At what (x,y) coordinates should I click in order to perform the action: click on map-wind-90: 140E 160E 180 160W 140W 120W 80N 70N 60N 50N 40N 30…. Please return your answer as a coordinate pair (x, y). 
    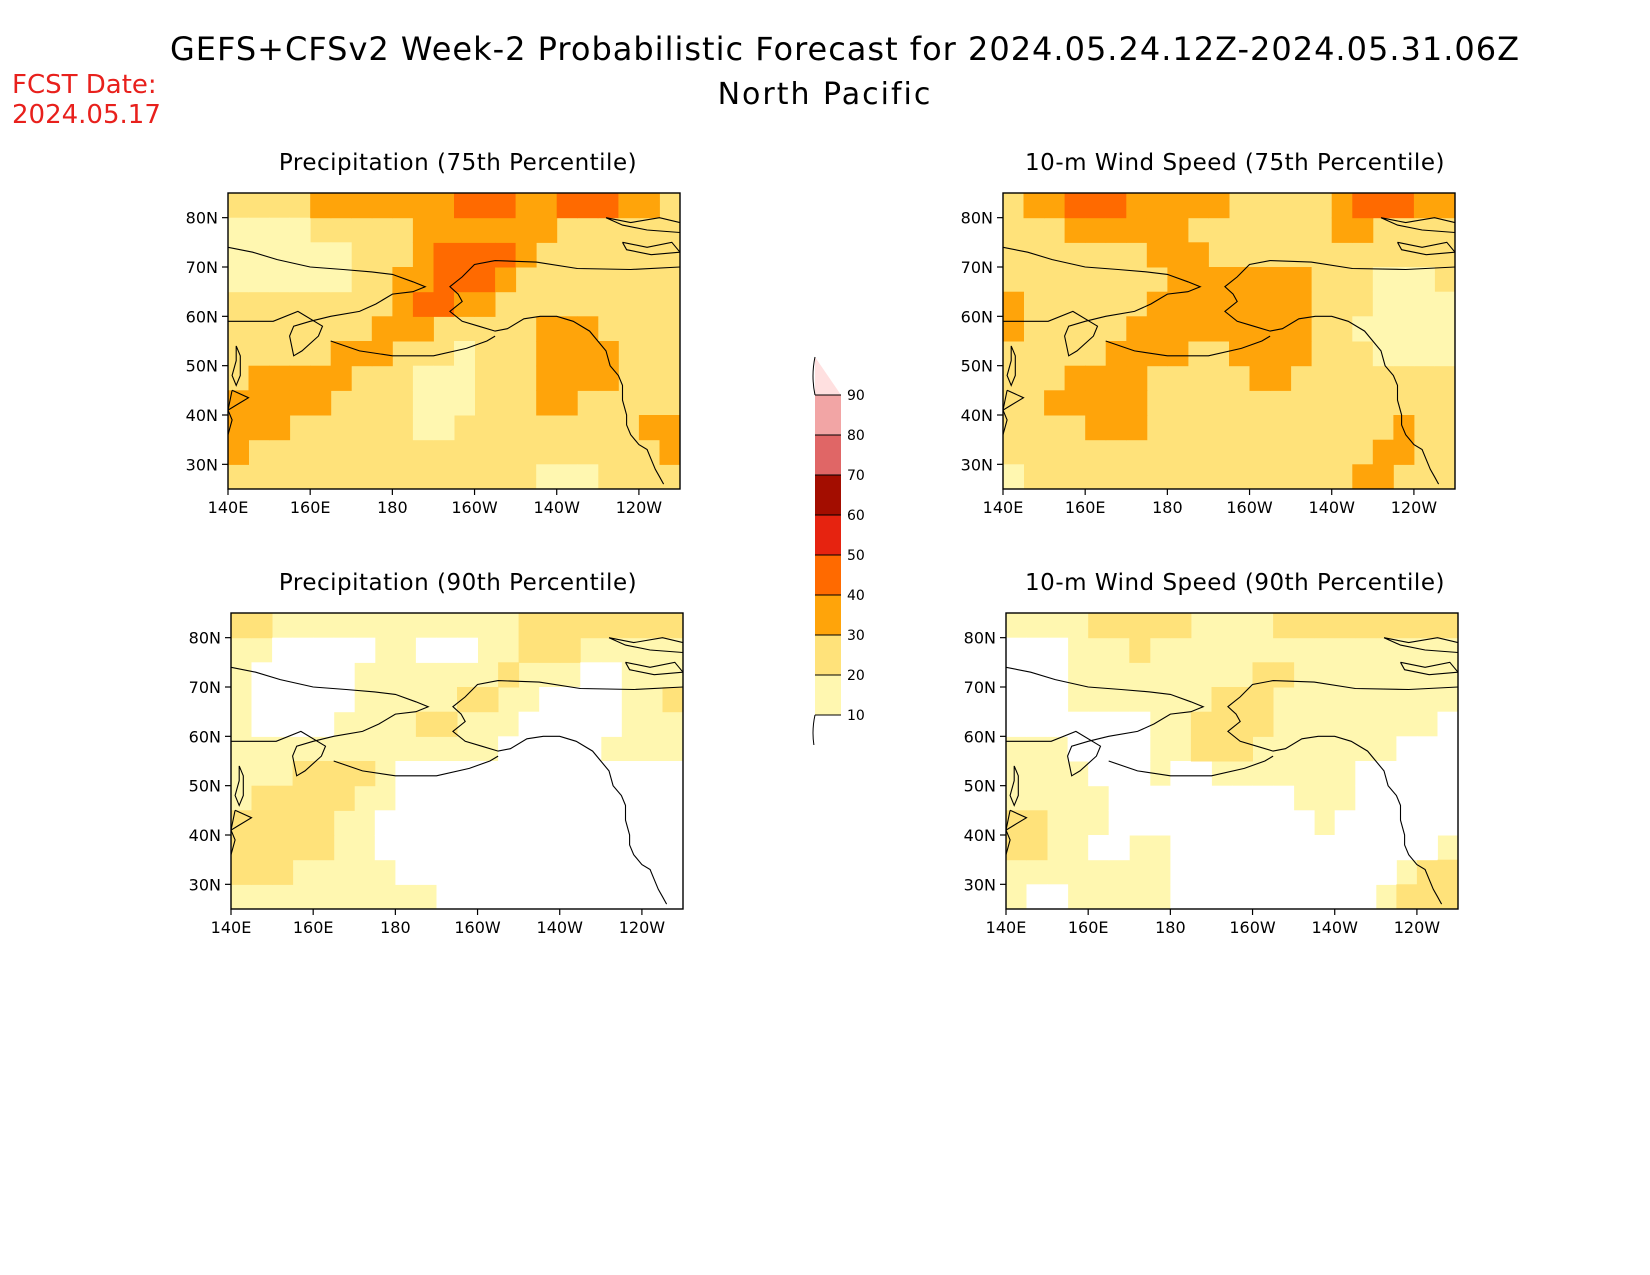
    Looking at the image, I should click on (1211, 774).